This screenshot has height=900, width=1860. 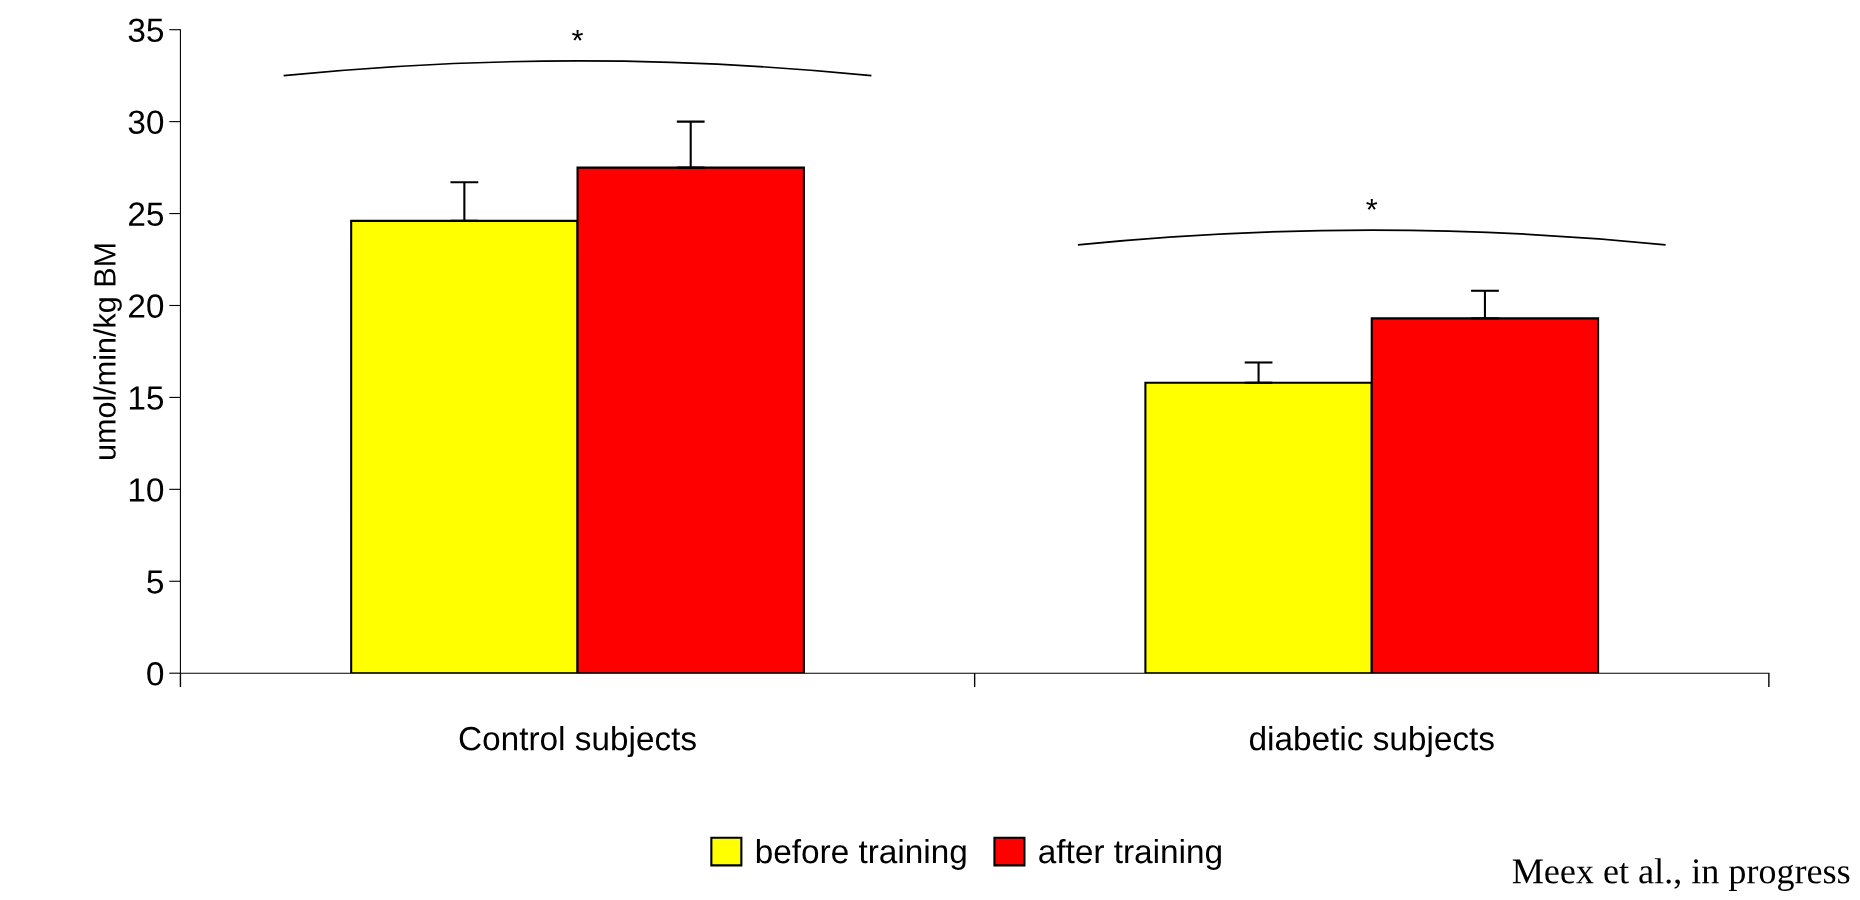 I want to click on y-tick-label: 25, so click(x=146, y=214).